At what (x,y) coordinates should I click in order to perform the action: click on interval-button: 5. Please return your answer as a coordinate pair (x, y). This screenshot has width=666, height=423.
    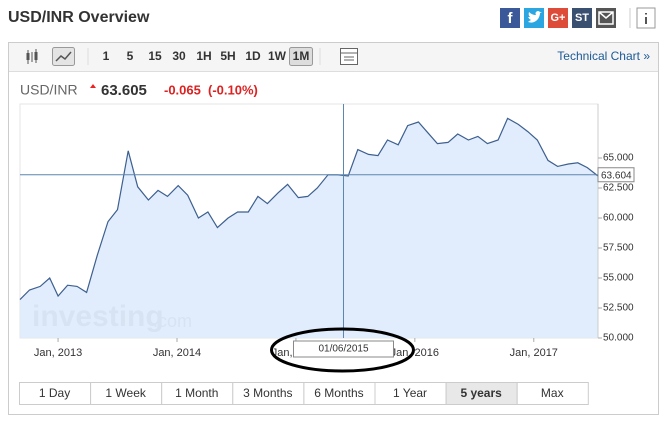
    Looking at the image, I should click on (130, 56).